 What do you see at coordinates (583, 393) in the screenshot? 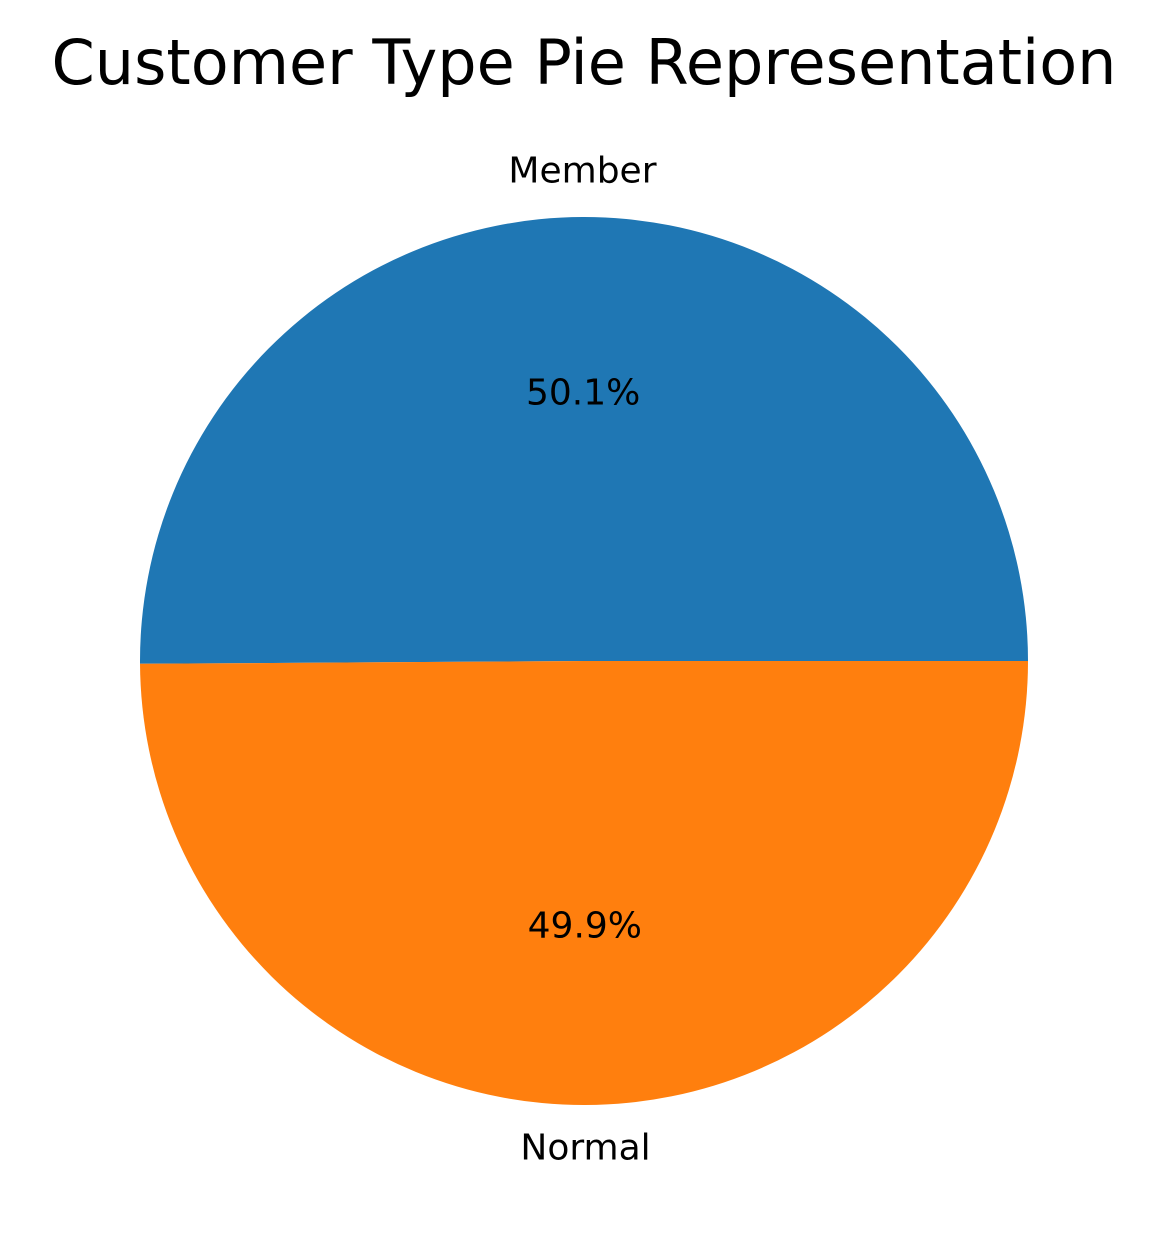
I see `percent-label-member: 50.1%` at bounding box center [583, 393].